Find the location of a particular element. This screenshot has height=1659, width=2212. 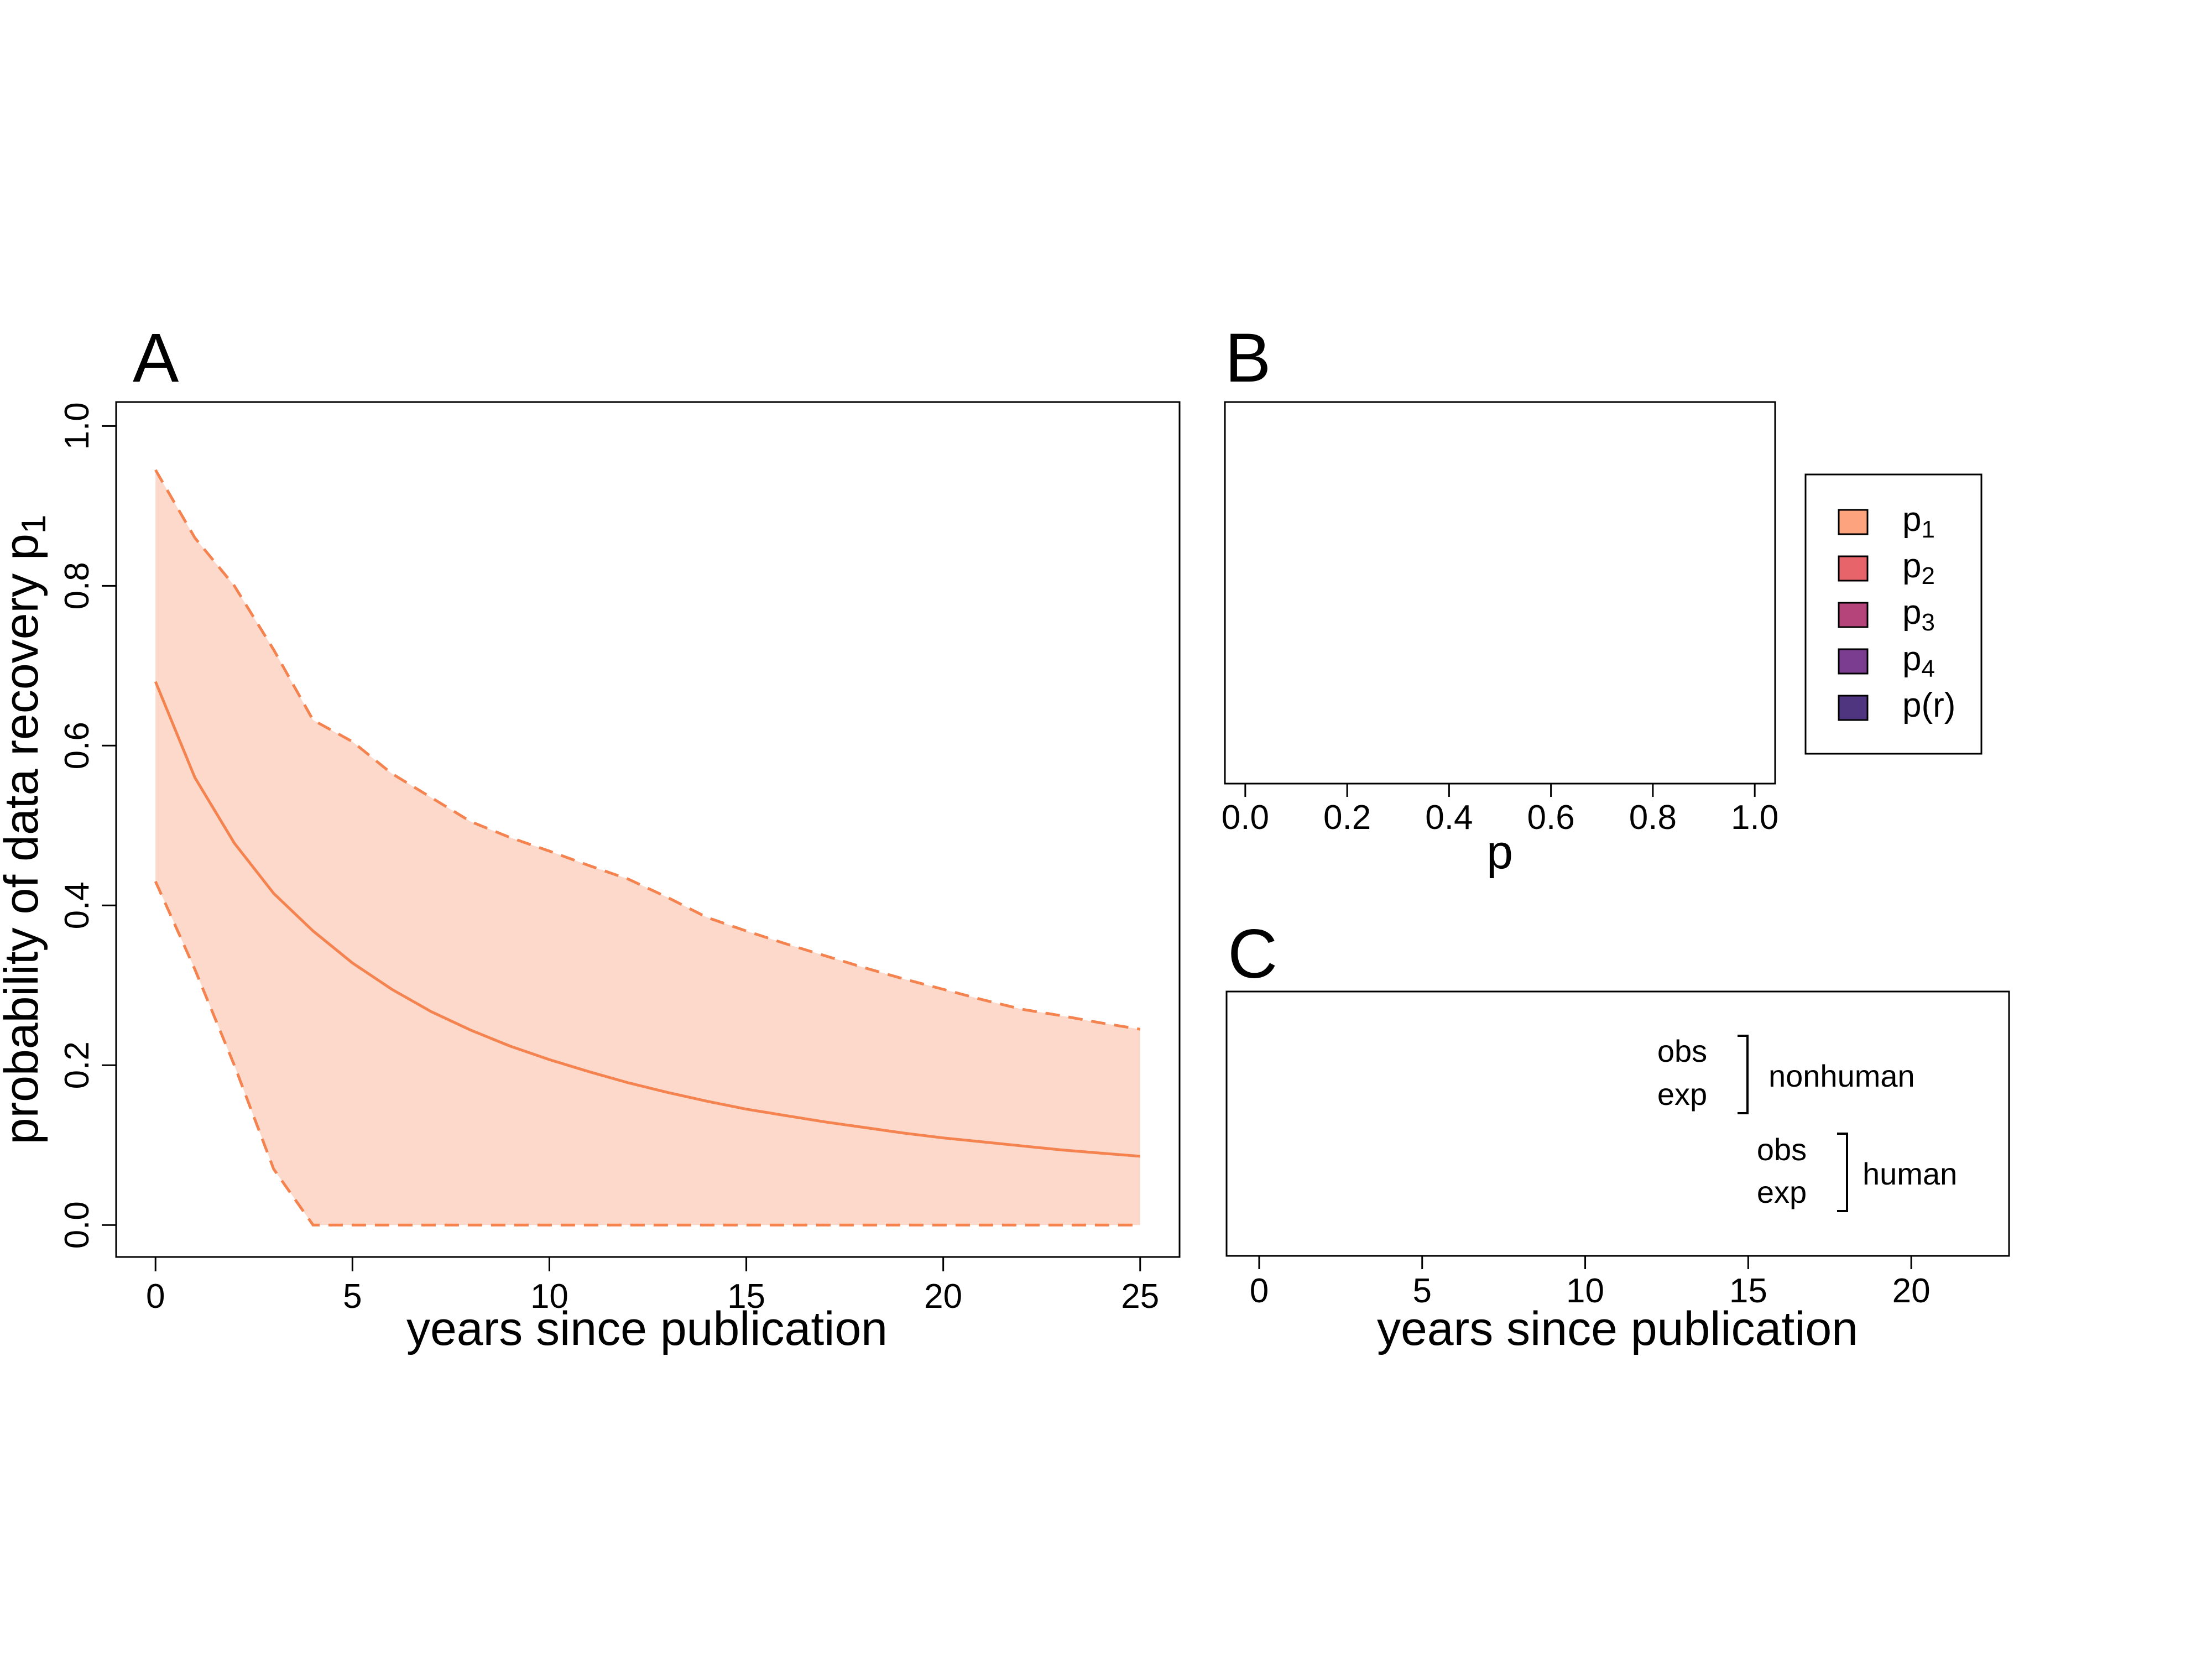

panel-b-frame is located at coordinates (1500, 593).